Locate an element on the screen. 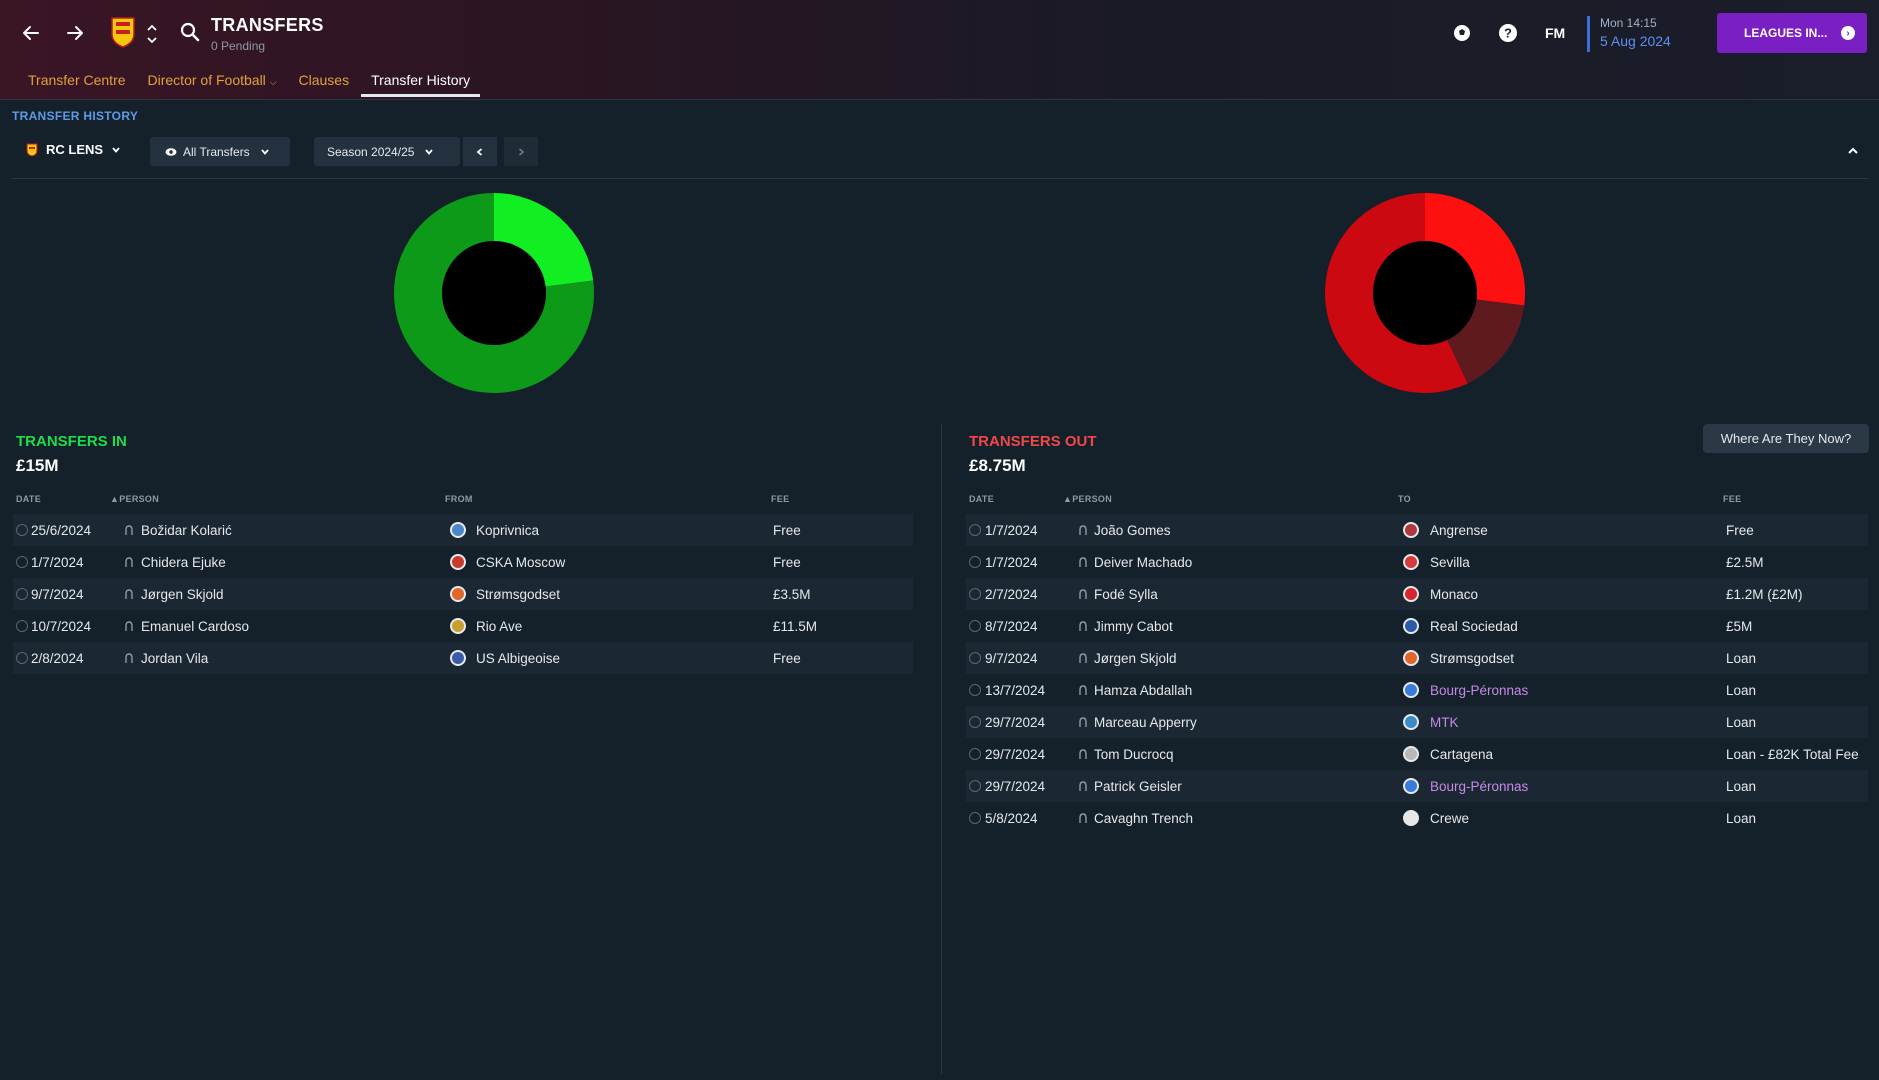  tab-transfer-history: Transfer History is located at coordinates (421, 84).